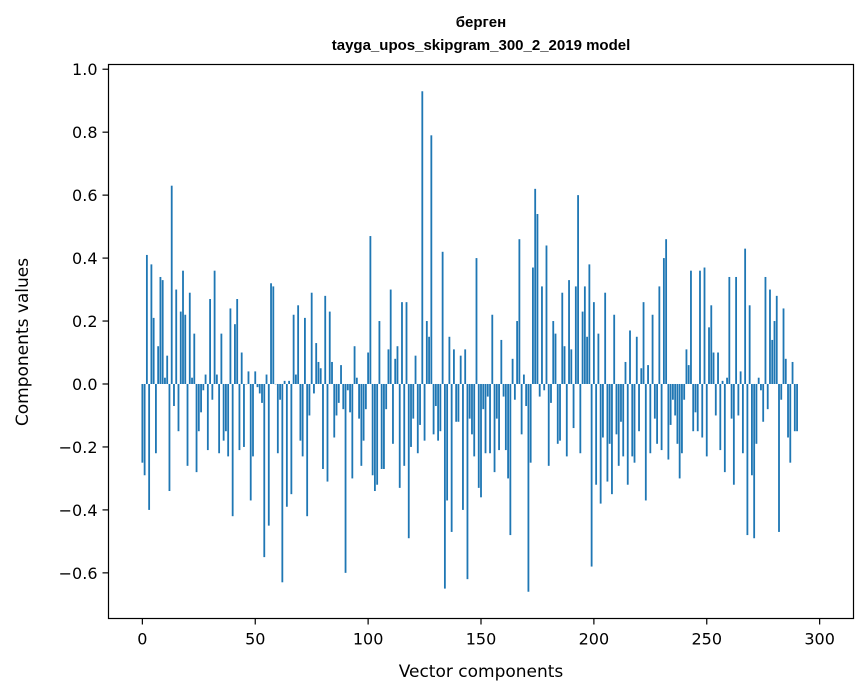 The width and height of the screenshot is (867, 696). What do you see at coordinates (481, 22) in the screenshot?
I see `chart-title: берген` at bounding box center [481, 22].